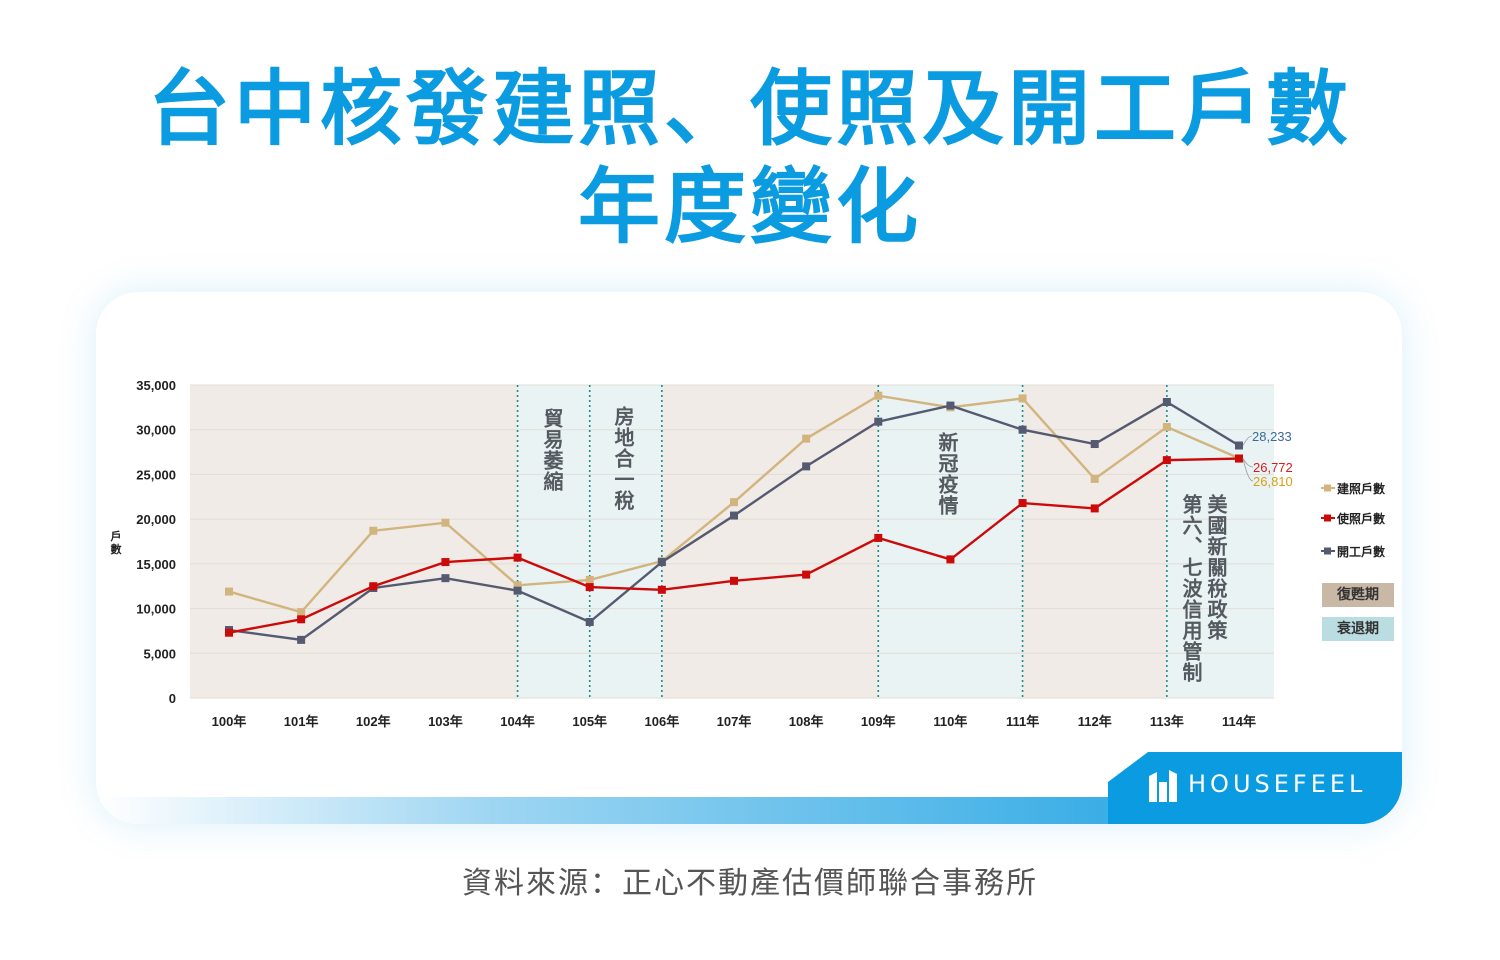 The image size is (1500, 960). What do you see at coordinates (301, 721) in the screenshot?
I see `x-tick-label: 101年` at bounding box center [301, 721].